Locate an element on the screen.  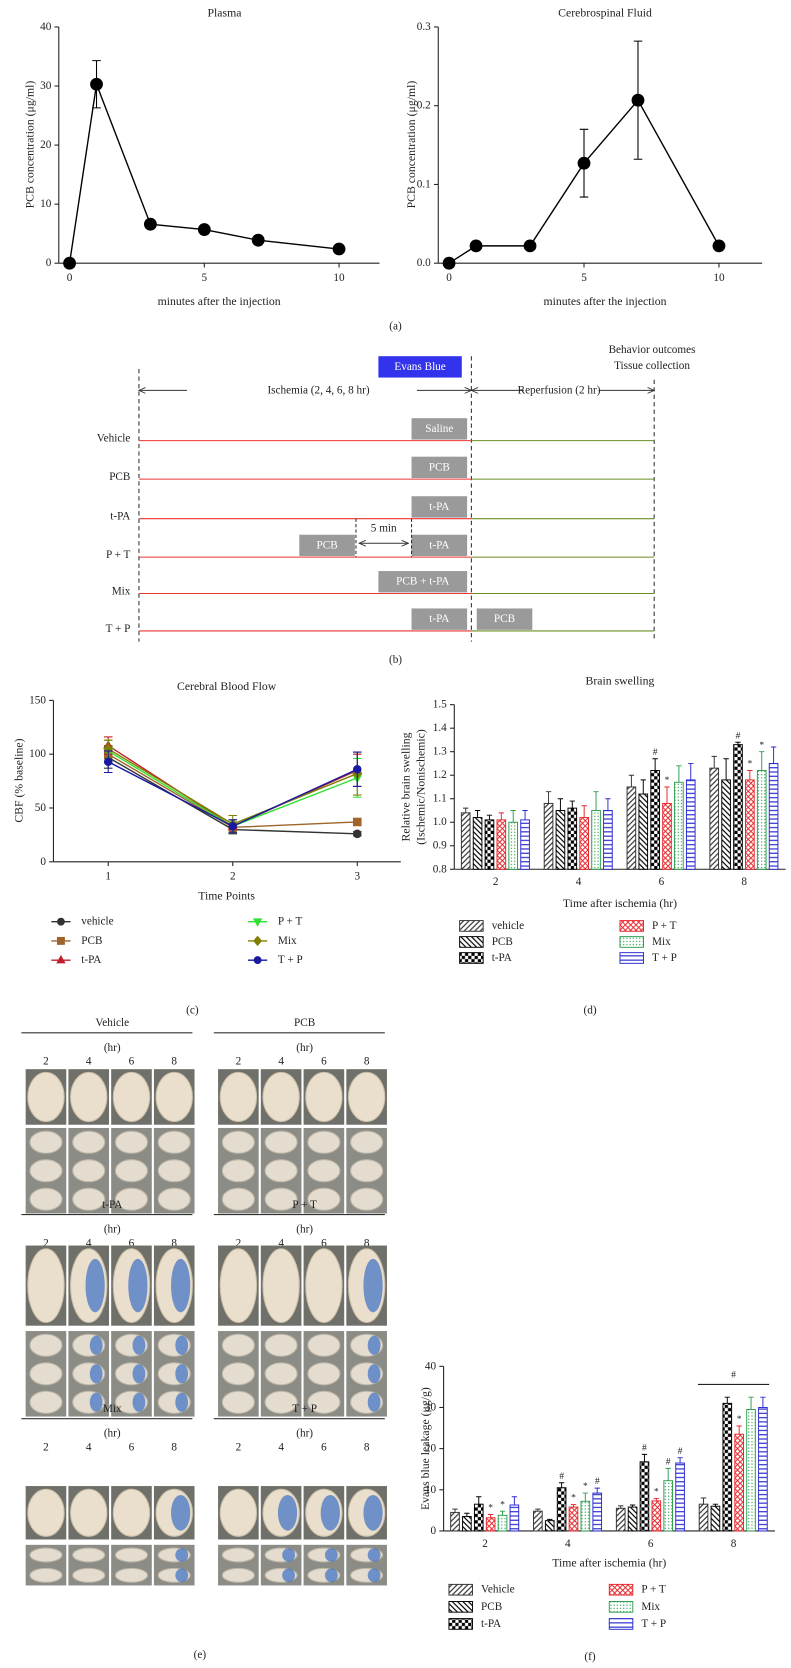
group-label: t-PA is located at coordinates (120, 517).